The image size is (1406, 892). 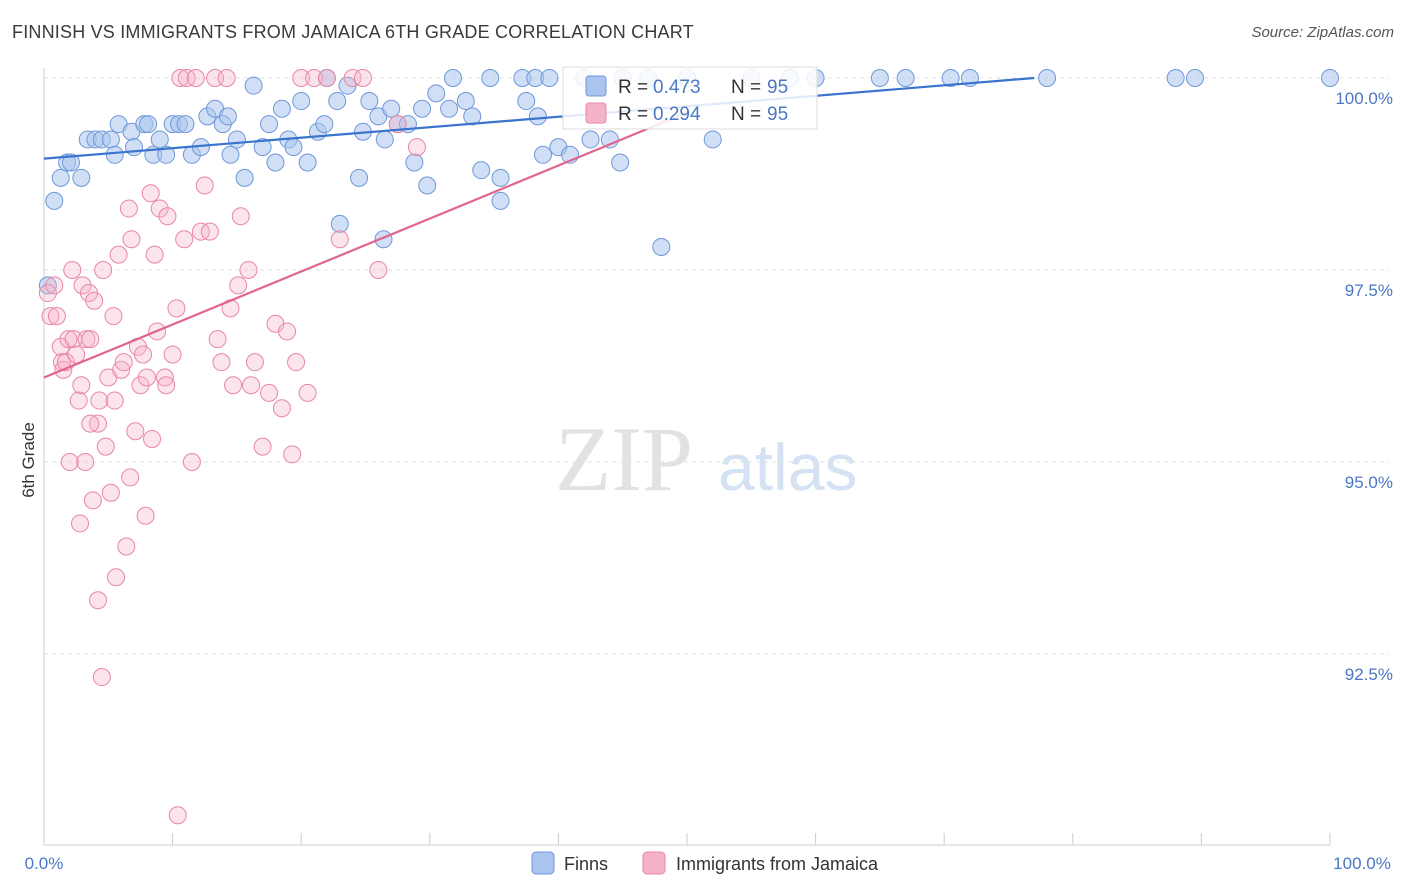 I want to click on stats-legend-n-label-1: N =, so click(x=746, y=87).